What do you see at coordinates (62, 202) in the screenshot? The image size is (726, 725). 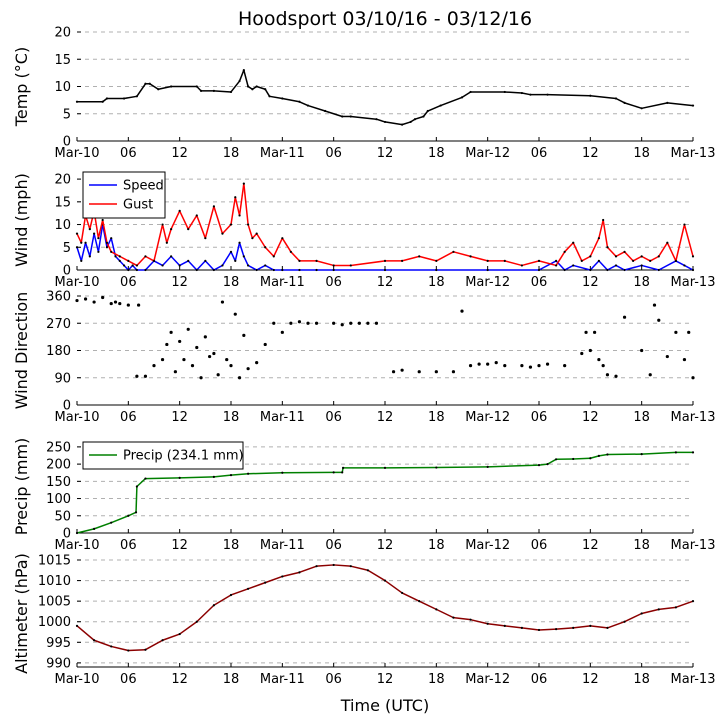 I see `y-tick-label: 15` at bounding box center [62, 202].